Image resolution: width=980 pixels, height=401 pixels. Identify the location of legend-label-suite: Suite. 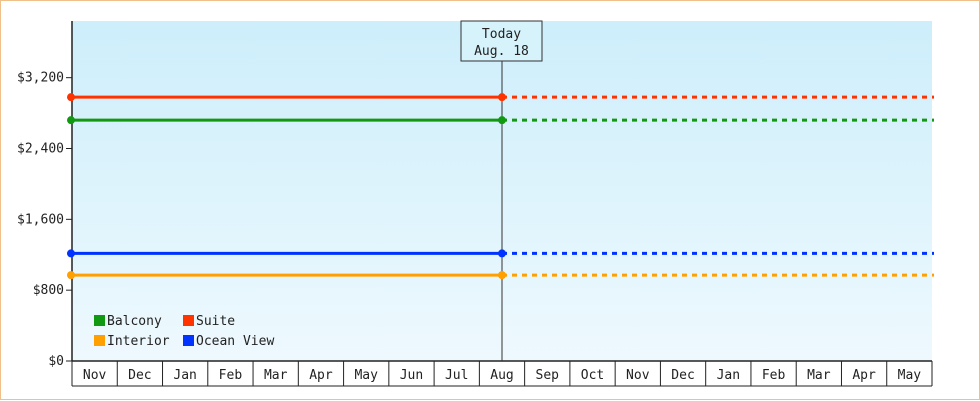
(215, 321).